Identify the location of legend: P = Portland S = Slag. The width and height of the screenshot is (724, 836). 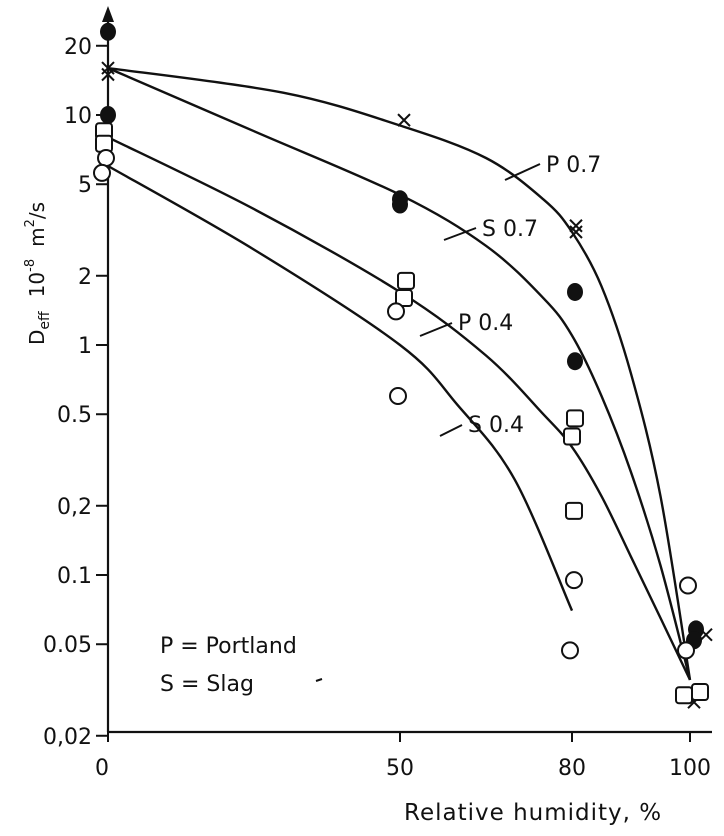
(241, 665).